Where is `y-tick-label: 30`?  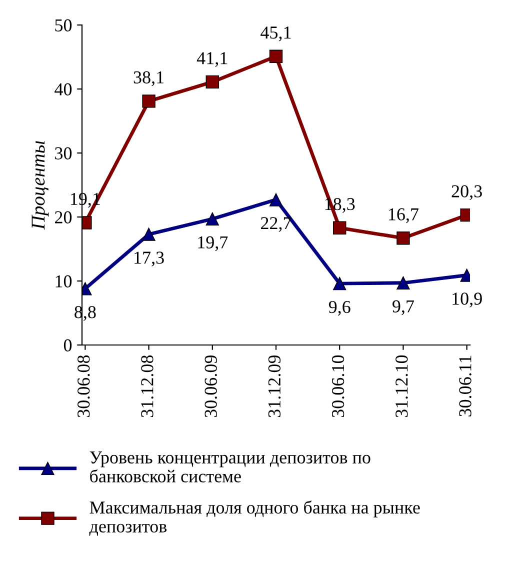 y-tick-label: 30 is located at coordinates (63, 153).